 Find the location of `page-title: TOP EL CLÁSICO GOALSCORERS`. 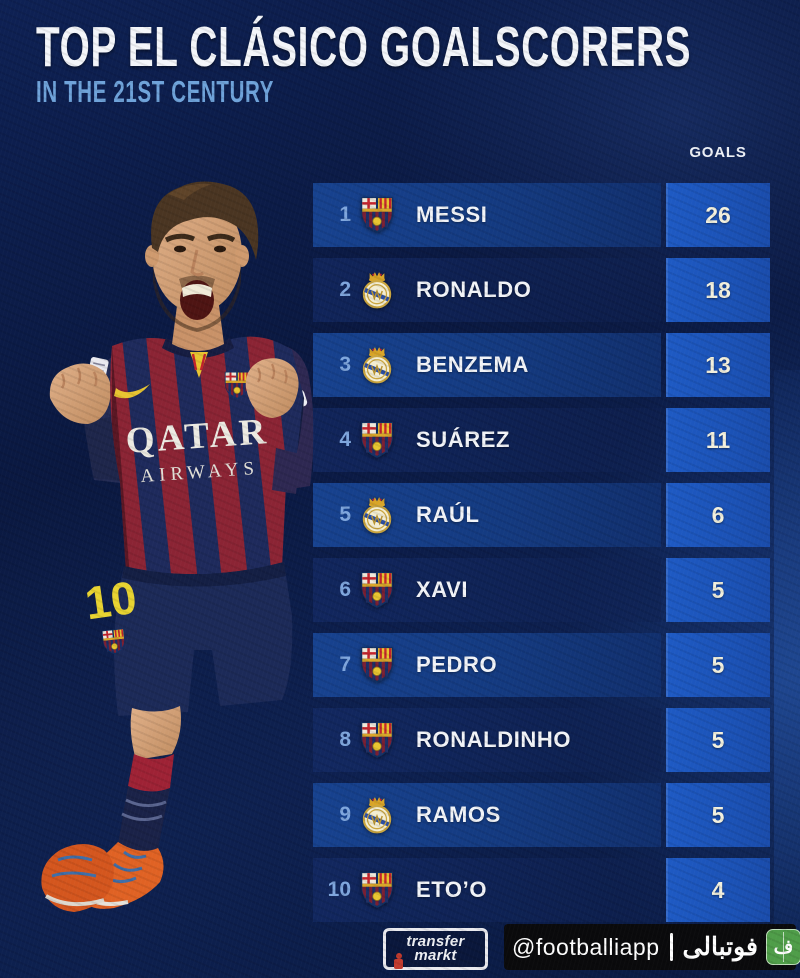

page-title: TOP EL CLÁSICO GOALSCORERS is located at coordinates (364, 47).